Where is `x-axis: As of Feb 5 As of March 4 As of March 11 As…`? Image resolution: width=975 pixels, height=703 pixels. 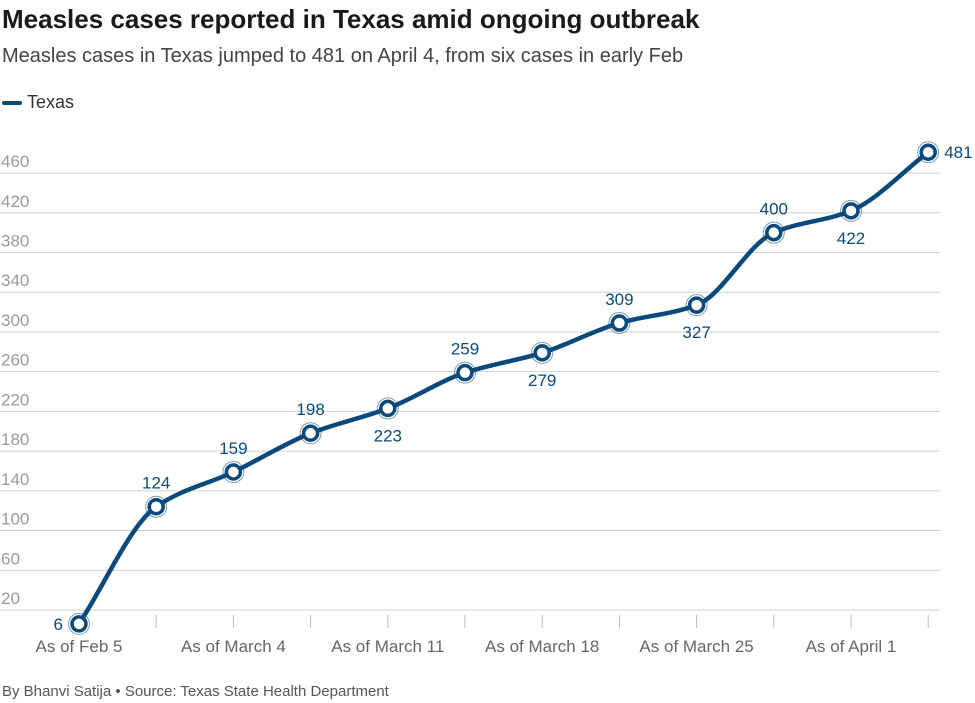 x-axis: As of Feb 5 As of March 4 As of March 11 As… is located at coordinates (482, 635).